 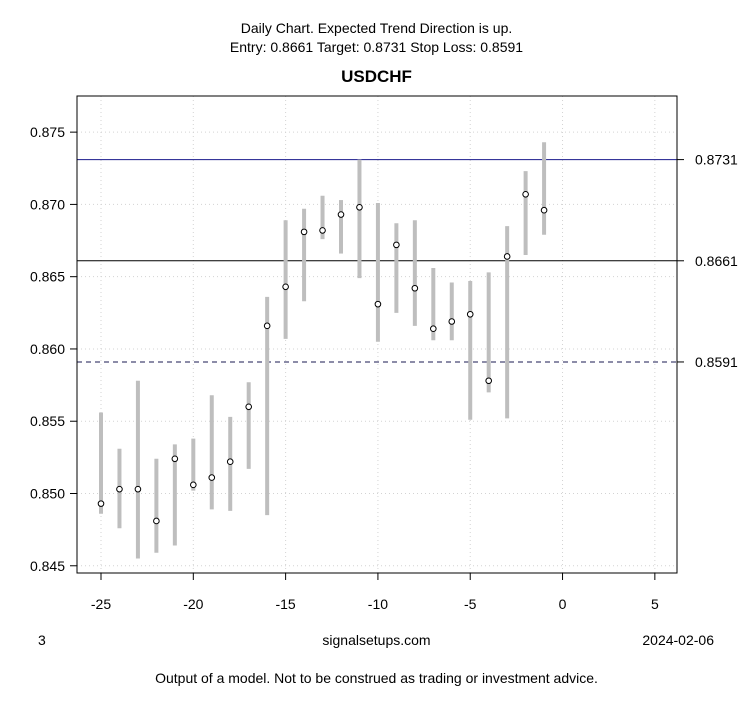 I want to click on y-axis-tick-label: 0.855, so click(x=47, y=421).